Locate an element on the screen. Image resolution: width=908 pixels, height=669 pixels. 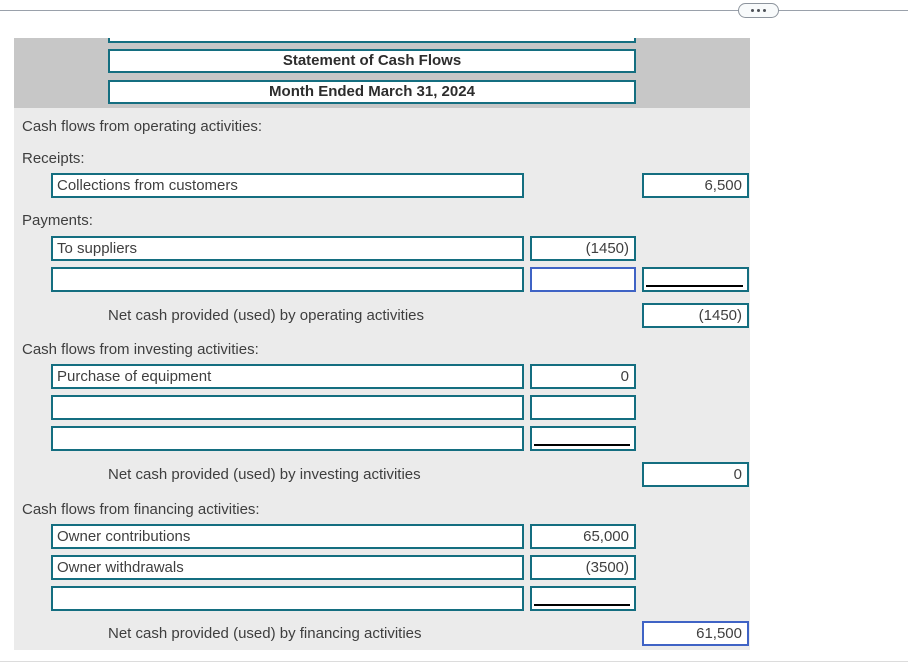
financing-section-heading: Cash flows from financing activities: is located at coordinates (141, 509).